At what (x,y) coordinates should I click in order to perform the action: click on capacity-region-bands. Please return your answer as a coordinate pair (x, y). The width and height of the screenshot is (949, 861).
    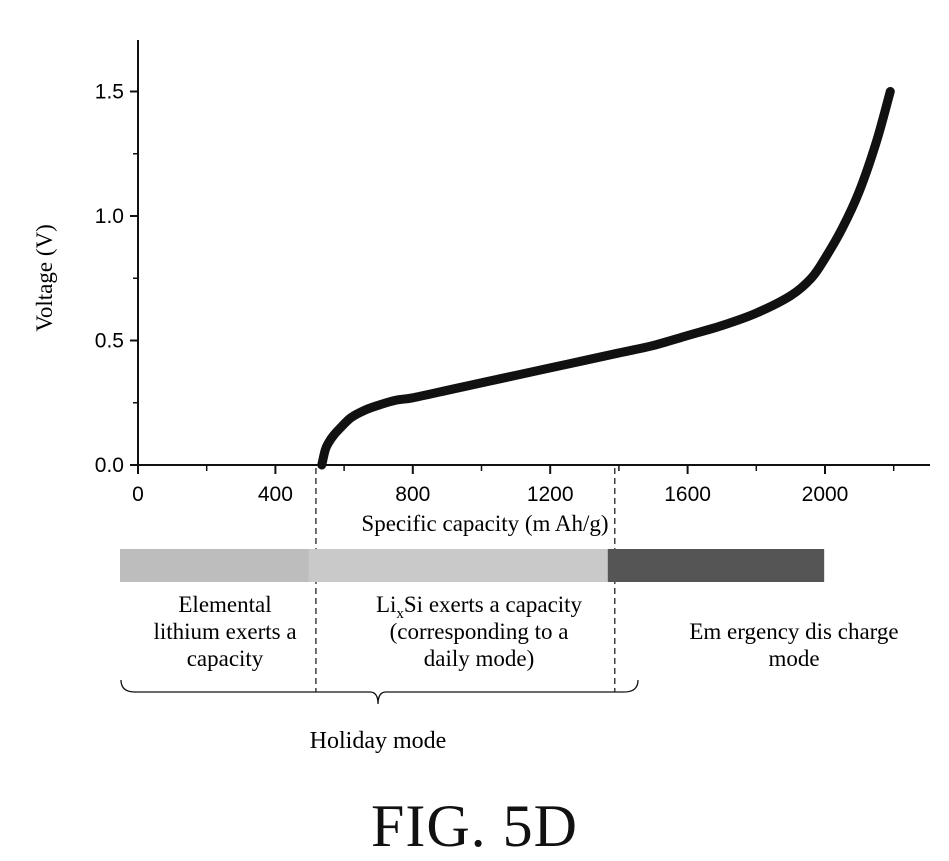
    Looking at the image, I should click on (472, 565).